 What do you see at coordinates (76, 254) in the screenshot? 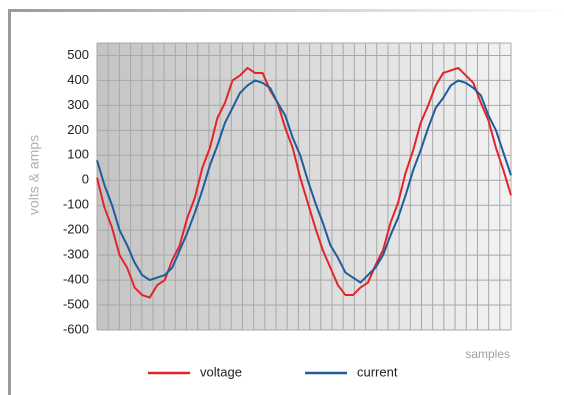
I see `y-tick-label: -300` at bounding box center [76, 254].